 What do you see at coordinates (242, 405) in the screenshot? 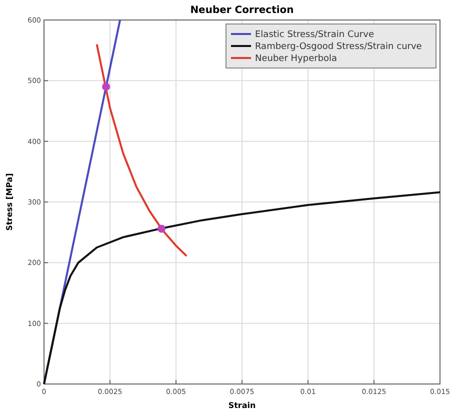
I see `x-axis-title: Strain` at bounding box center [242, 405].